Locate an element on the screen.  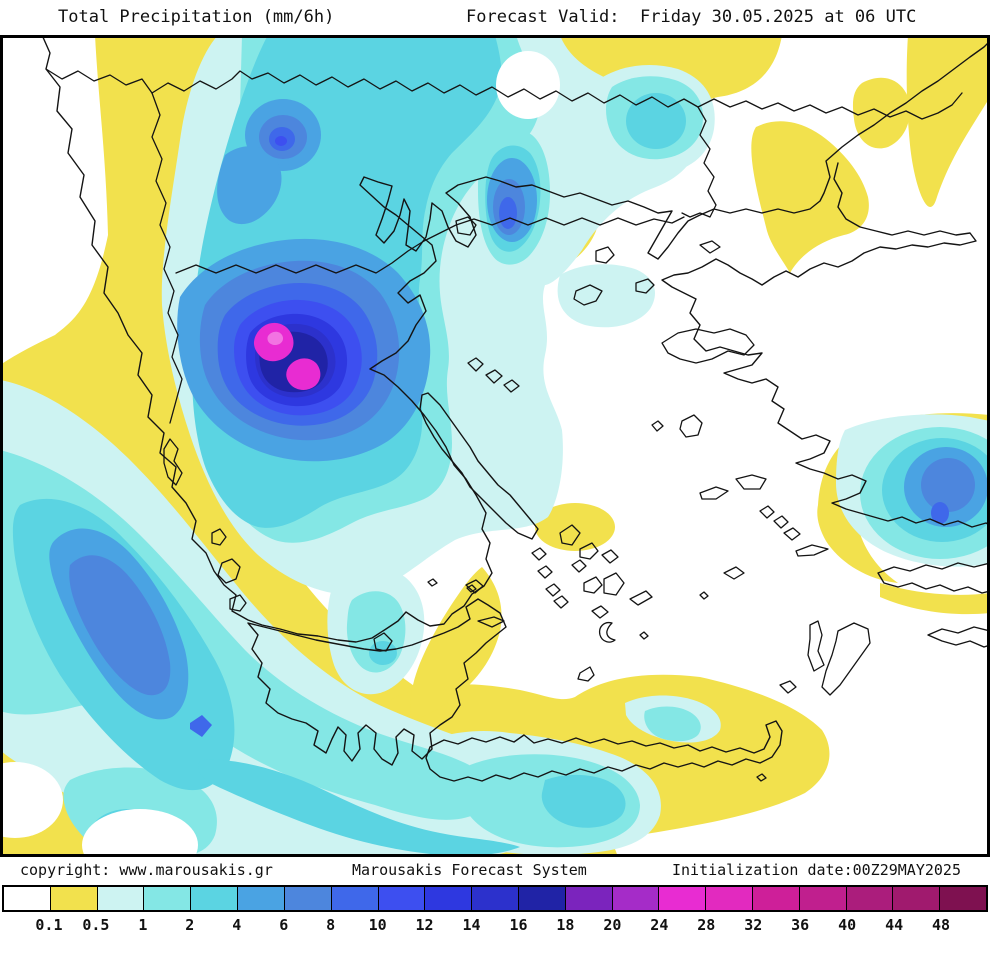
legend-tick-label: 20 is located at coordinates (612, 925).